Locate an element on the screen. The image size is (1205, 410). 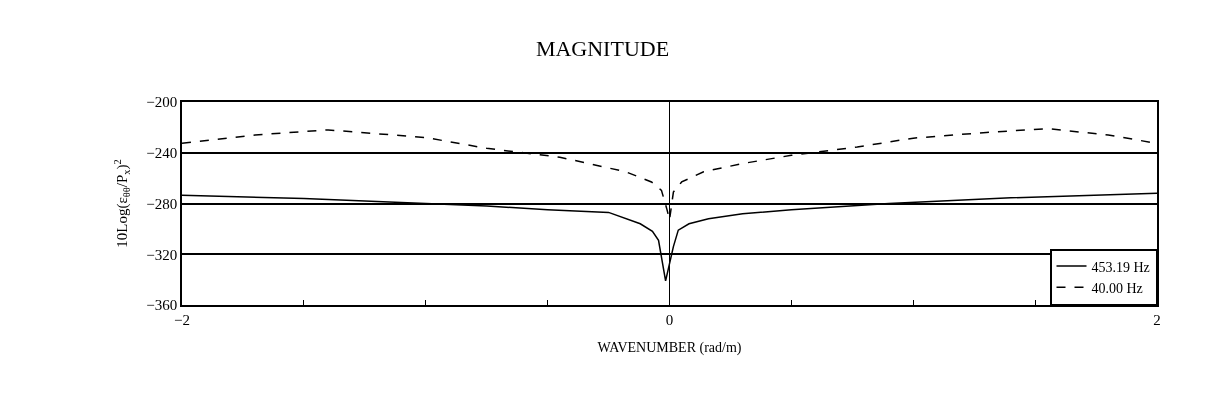
x-tick-label: −2 is located at coordinates (182, 319).